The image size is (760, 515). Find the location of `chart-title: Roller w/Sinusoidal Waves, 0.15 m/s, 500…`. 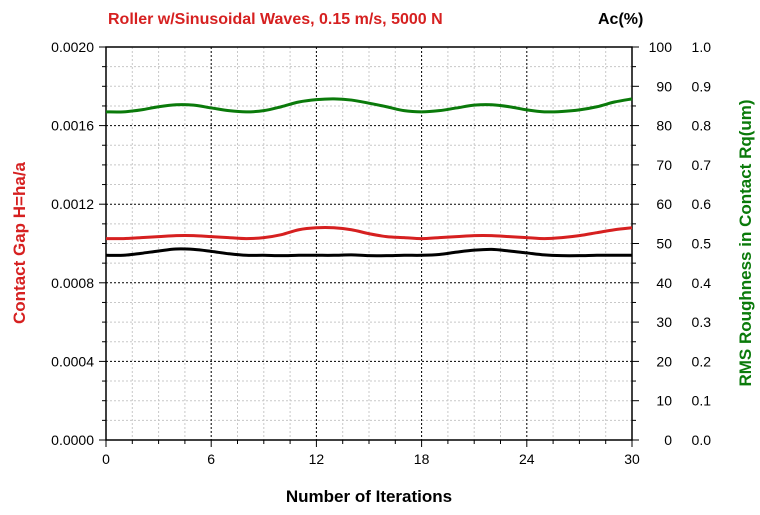

chart-title: Roller w/Sinusoidal Waves, 0.15 m/s, 500… is located at coordinates (275, 19).